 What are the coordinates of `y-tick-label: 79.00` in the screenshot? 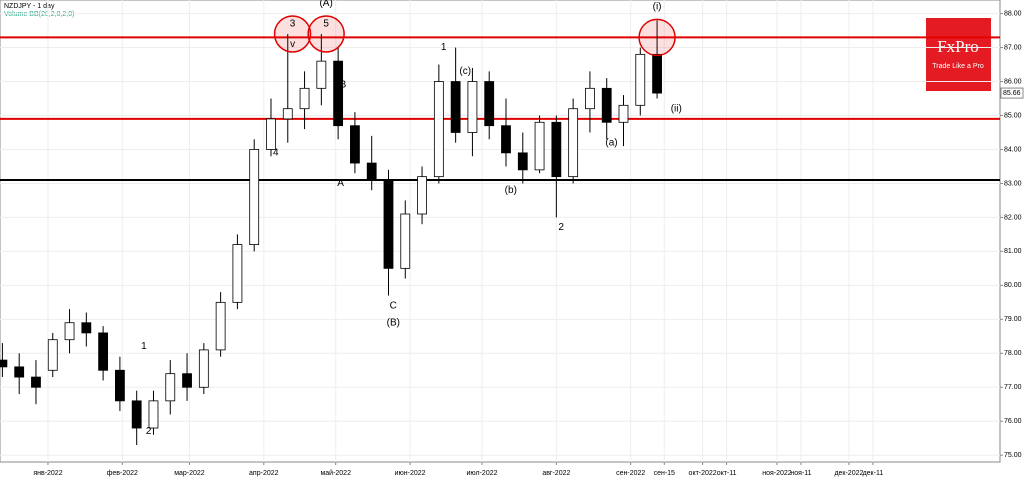 It's located at (1013, 319).